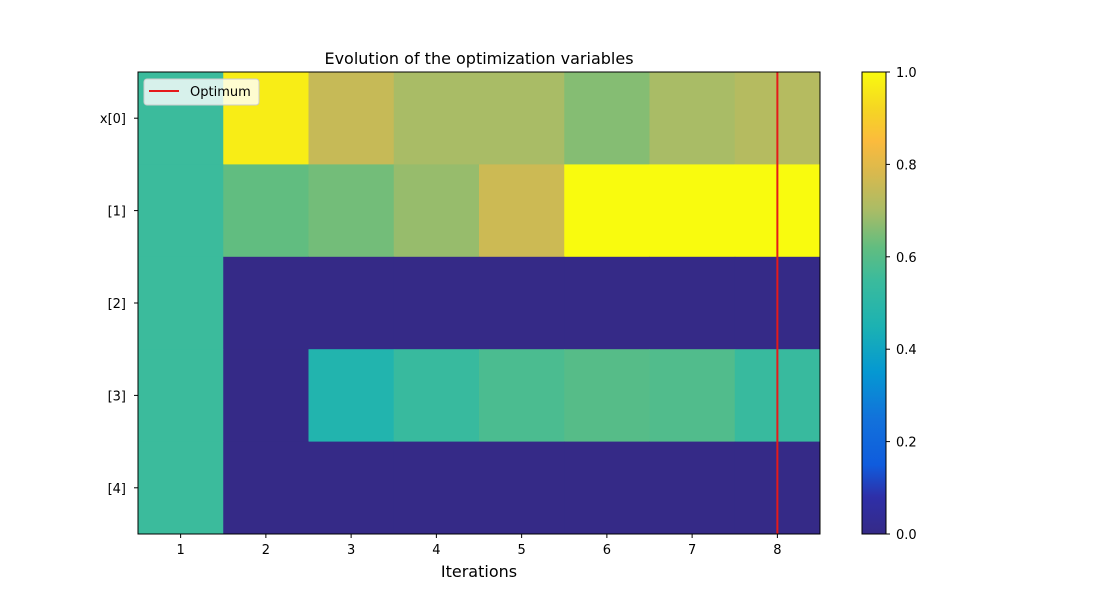 Image resolution: width=1100 pixels, height=600 pixels. What do you see at coordinates (906, 443) in the screenshot?
I see `colorbar-tick-label: 0.2` at bounding box center [906, 443].